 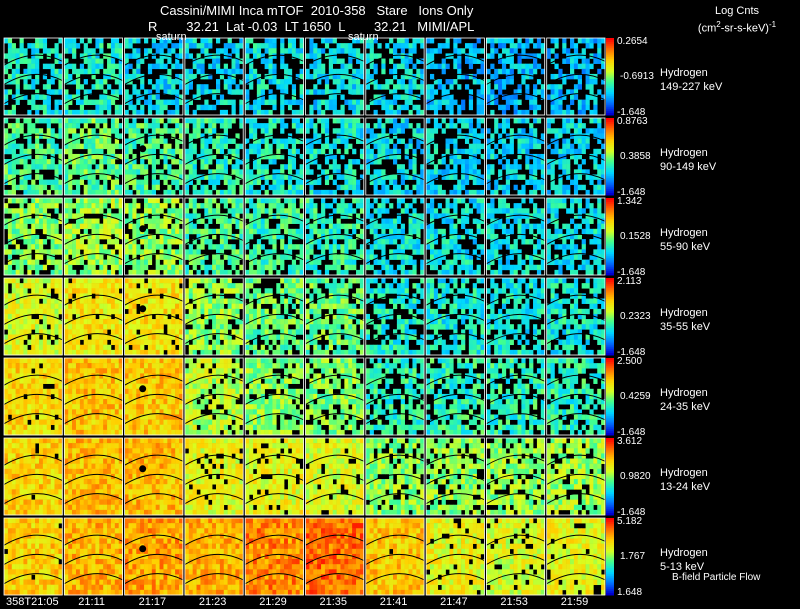 What do you see at coordinates (455, 236) in the screenshot?
I see `image-panel` at bounding box center [455, 236].